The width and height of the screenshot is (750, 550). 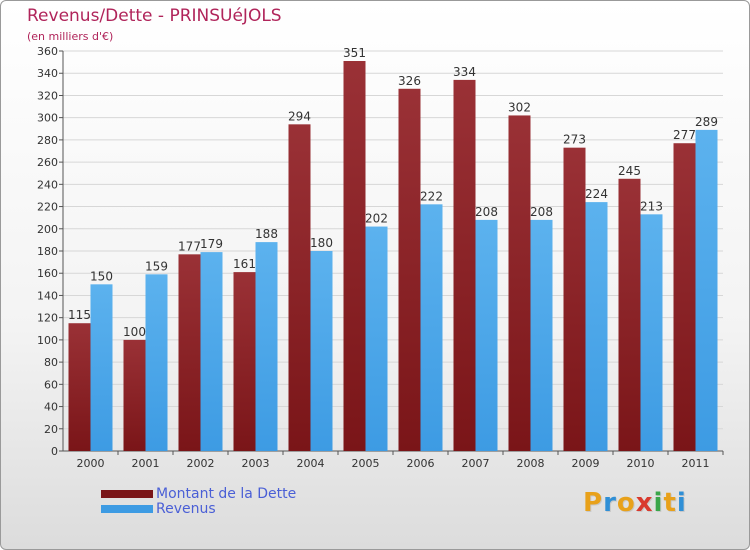 What do you see at coordinates (127, 509) in the screenshot?
I see `legend-swatch-revenus` at bounding box center [127, 509].